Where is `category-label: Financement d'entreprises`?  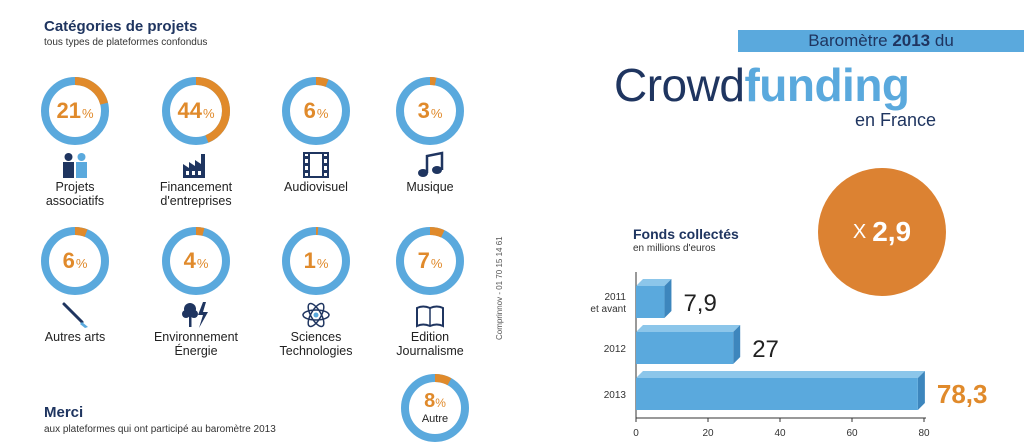 category-label: Financement d'entreprises is located at coordinates (196, 194).